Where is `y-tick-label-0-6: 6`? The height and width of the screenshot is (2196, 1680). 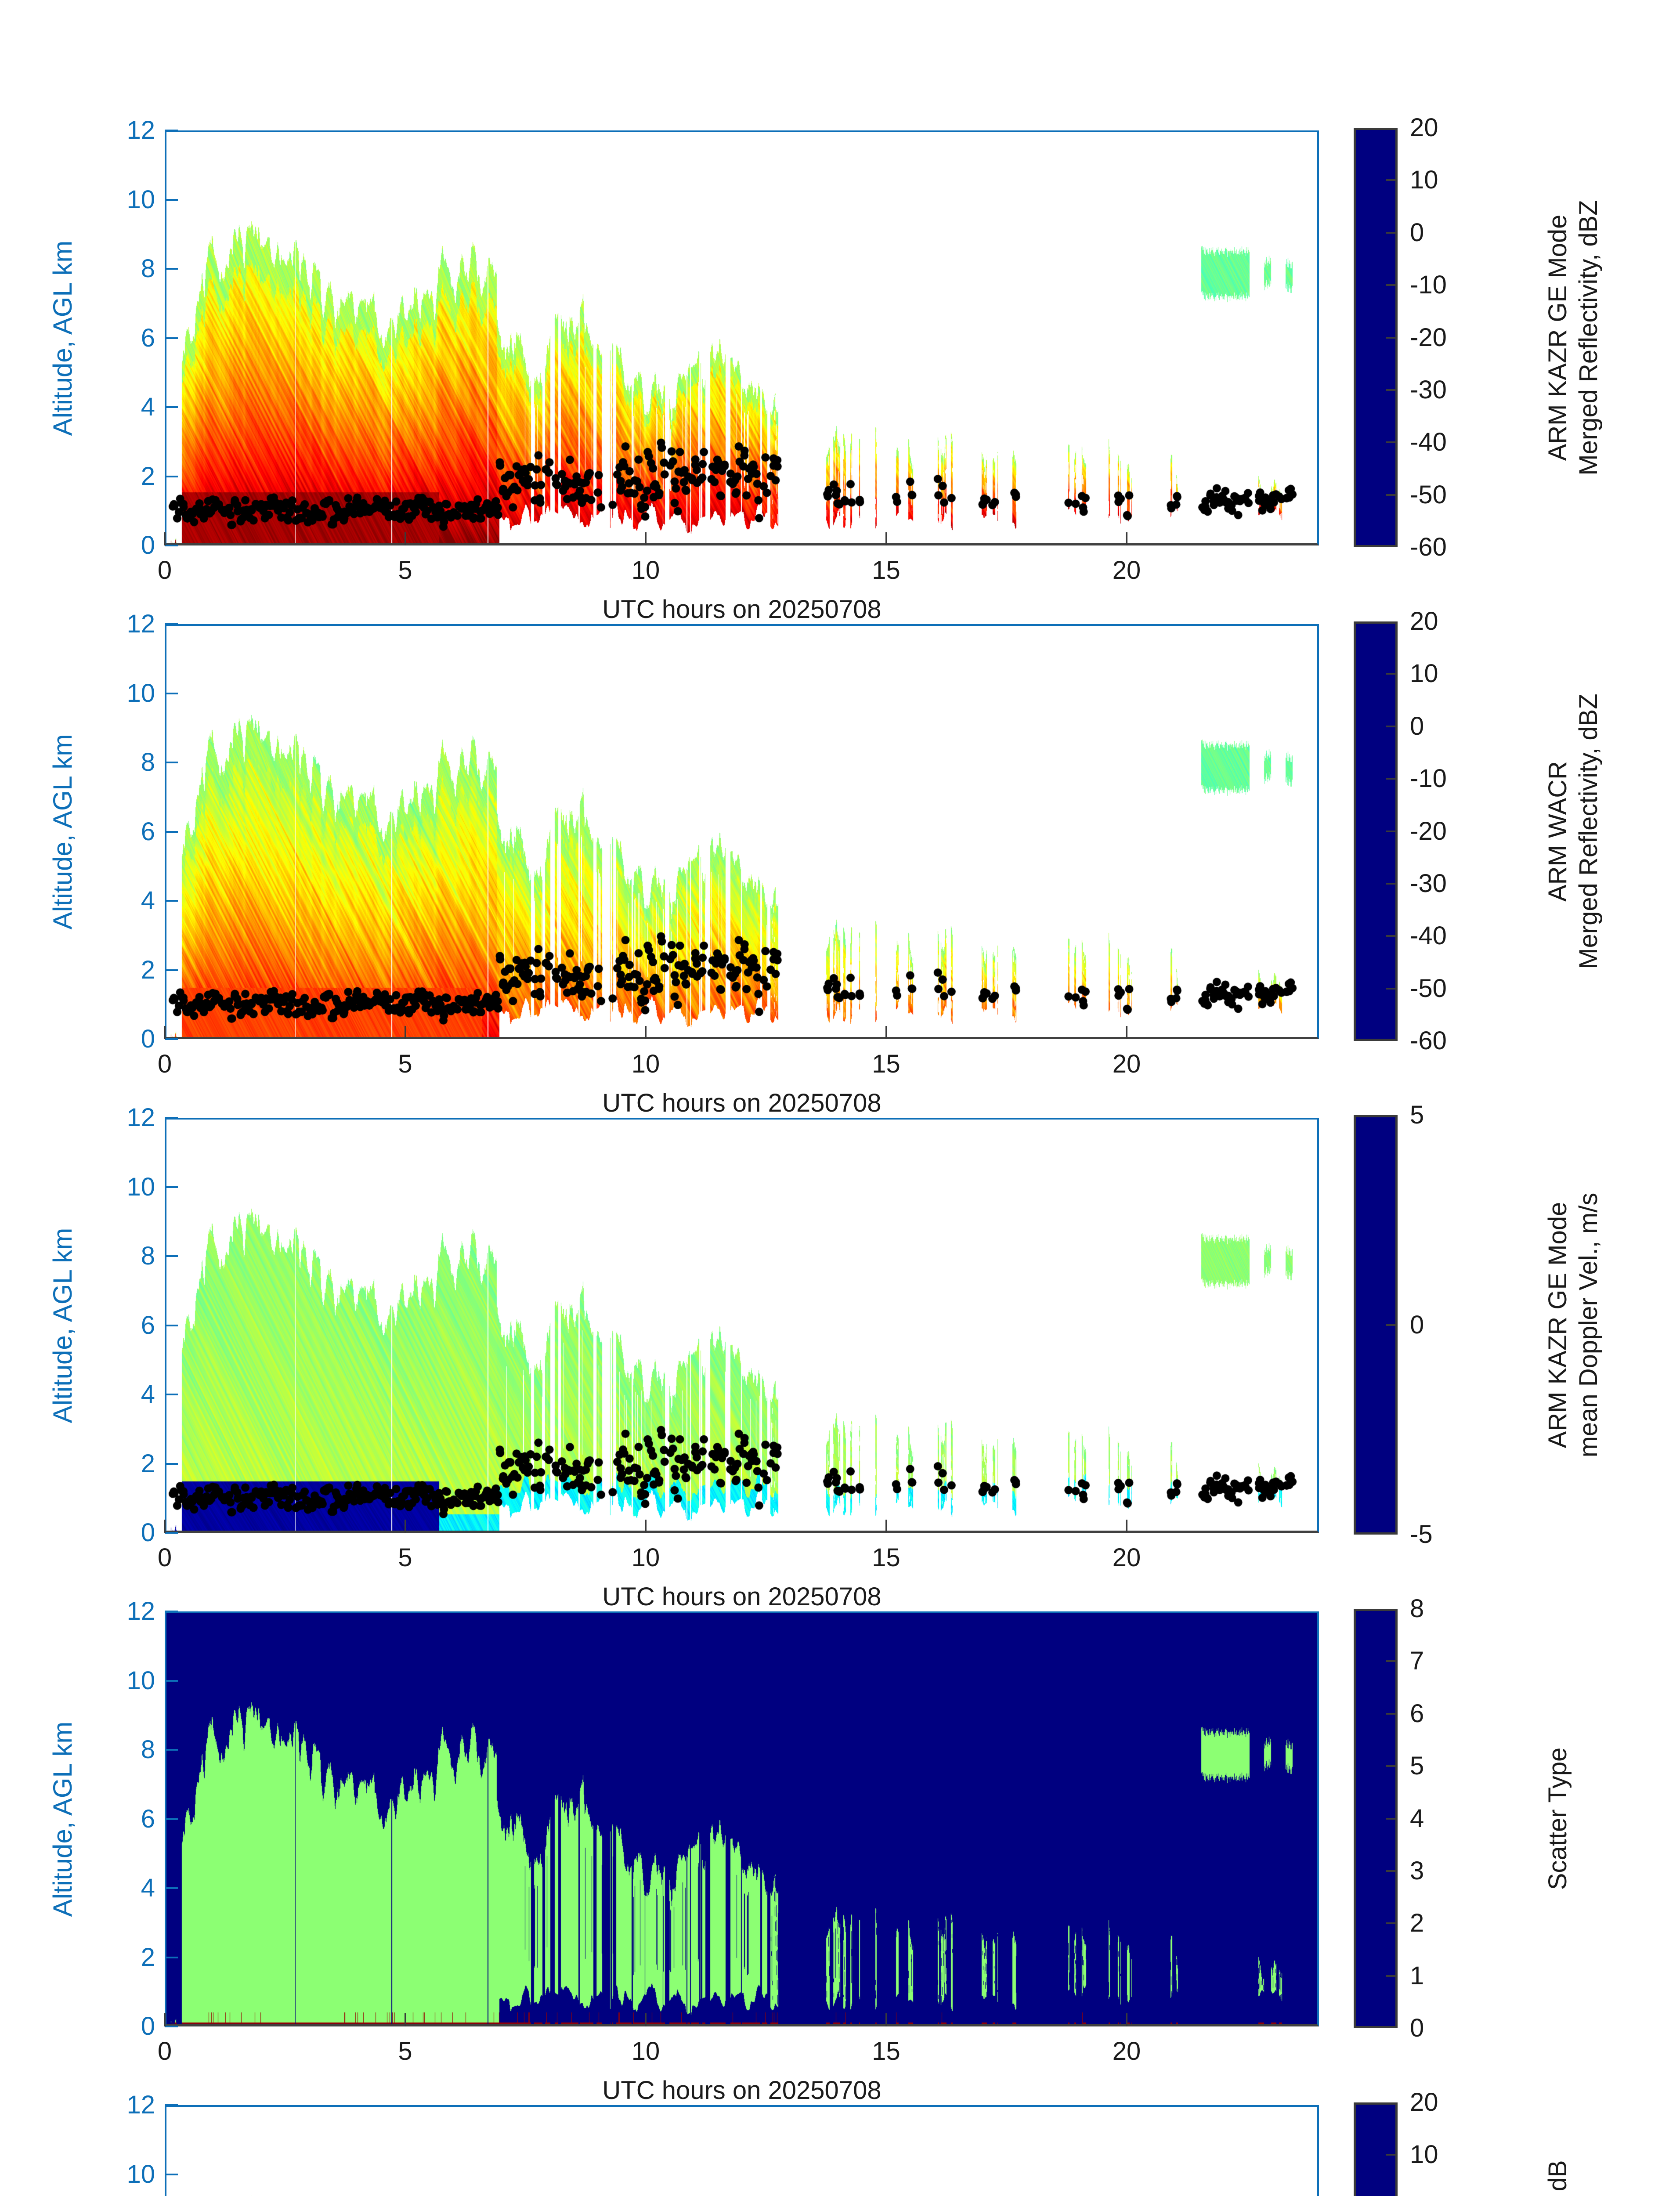
y-tick-label-0-6: 6 is located at coordinates (148, 338).